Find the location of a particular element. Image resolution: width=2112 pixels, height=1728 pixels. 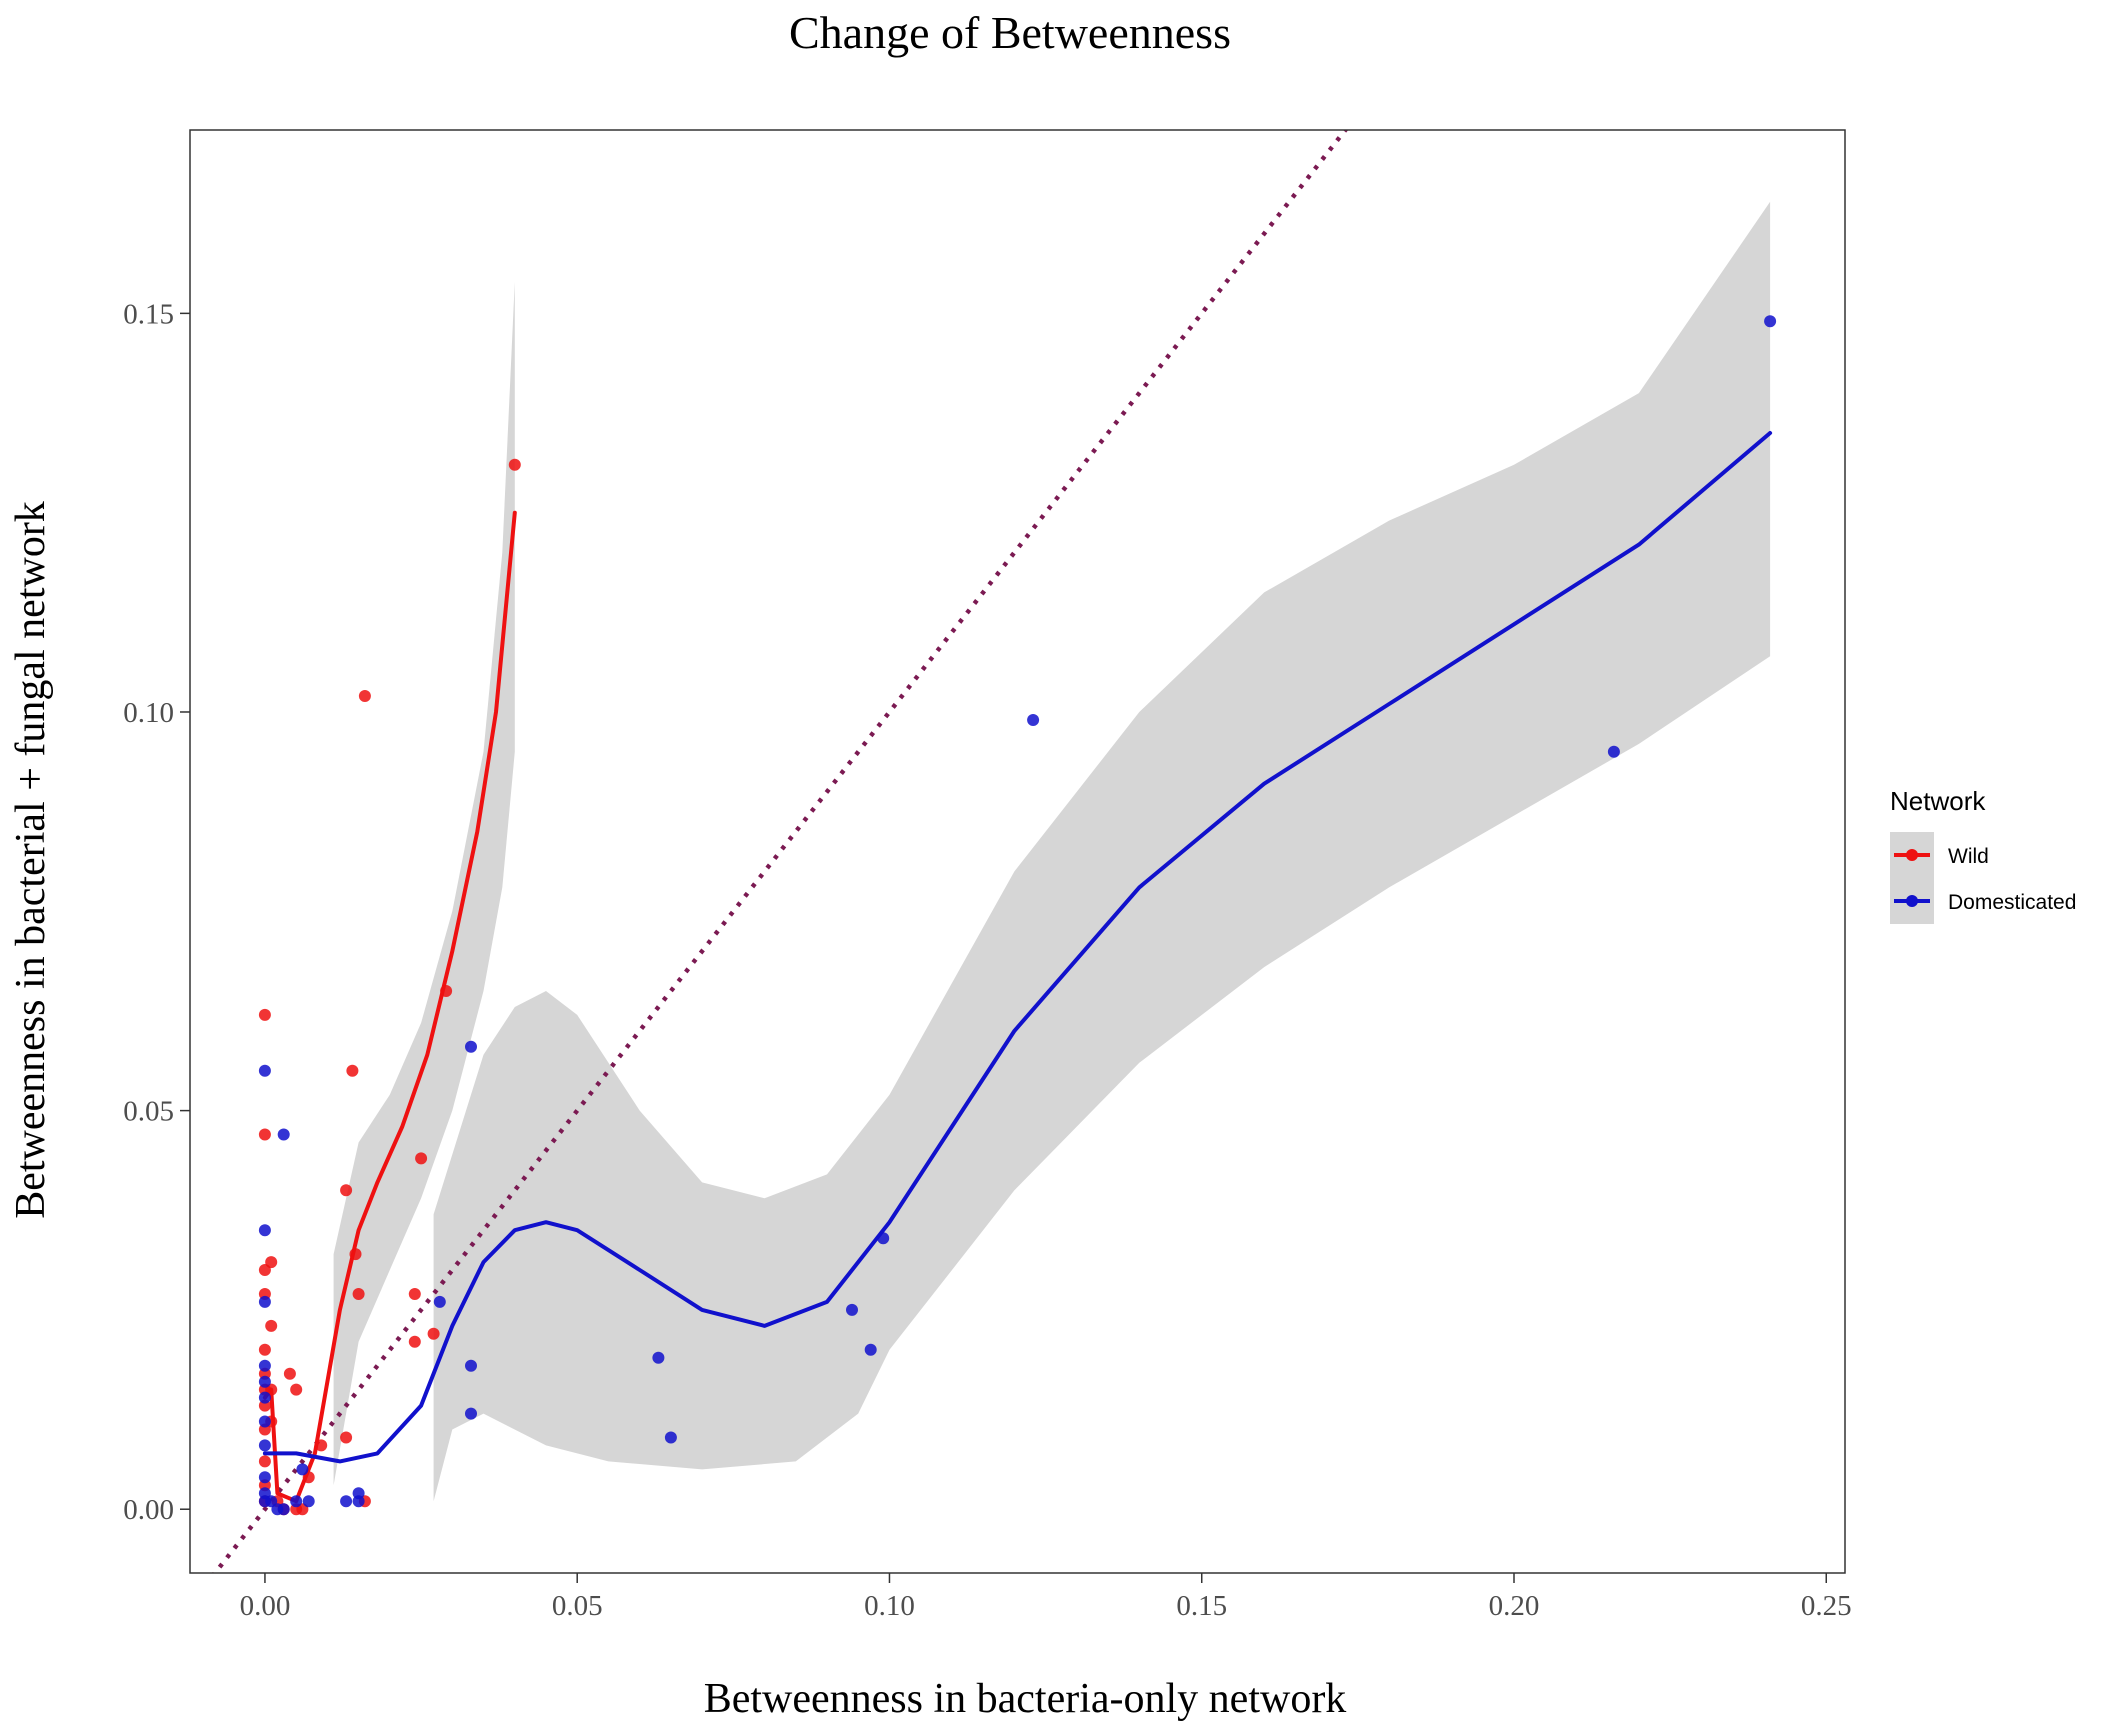

legend: Network Wild Domesticated is located at coordinates (1983, 855).